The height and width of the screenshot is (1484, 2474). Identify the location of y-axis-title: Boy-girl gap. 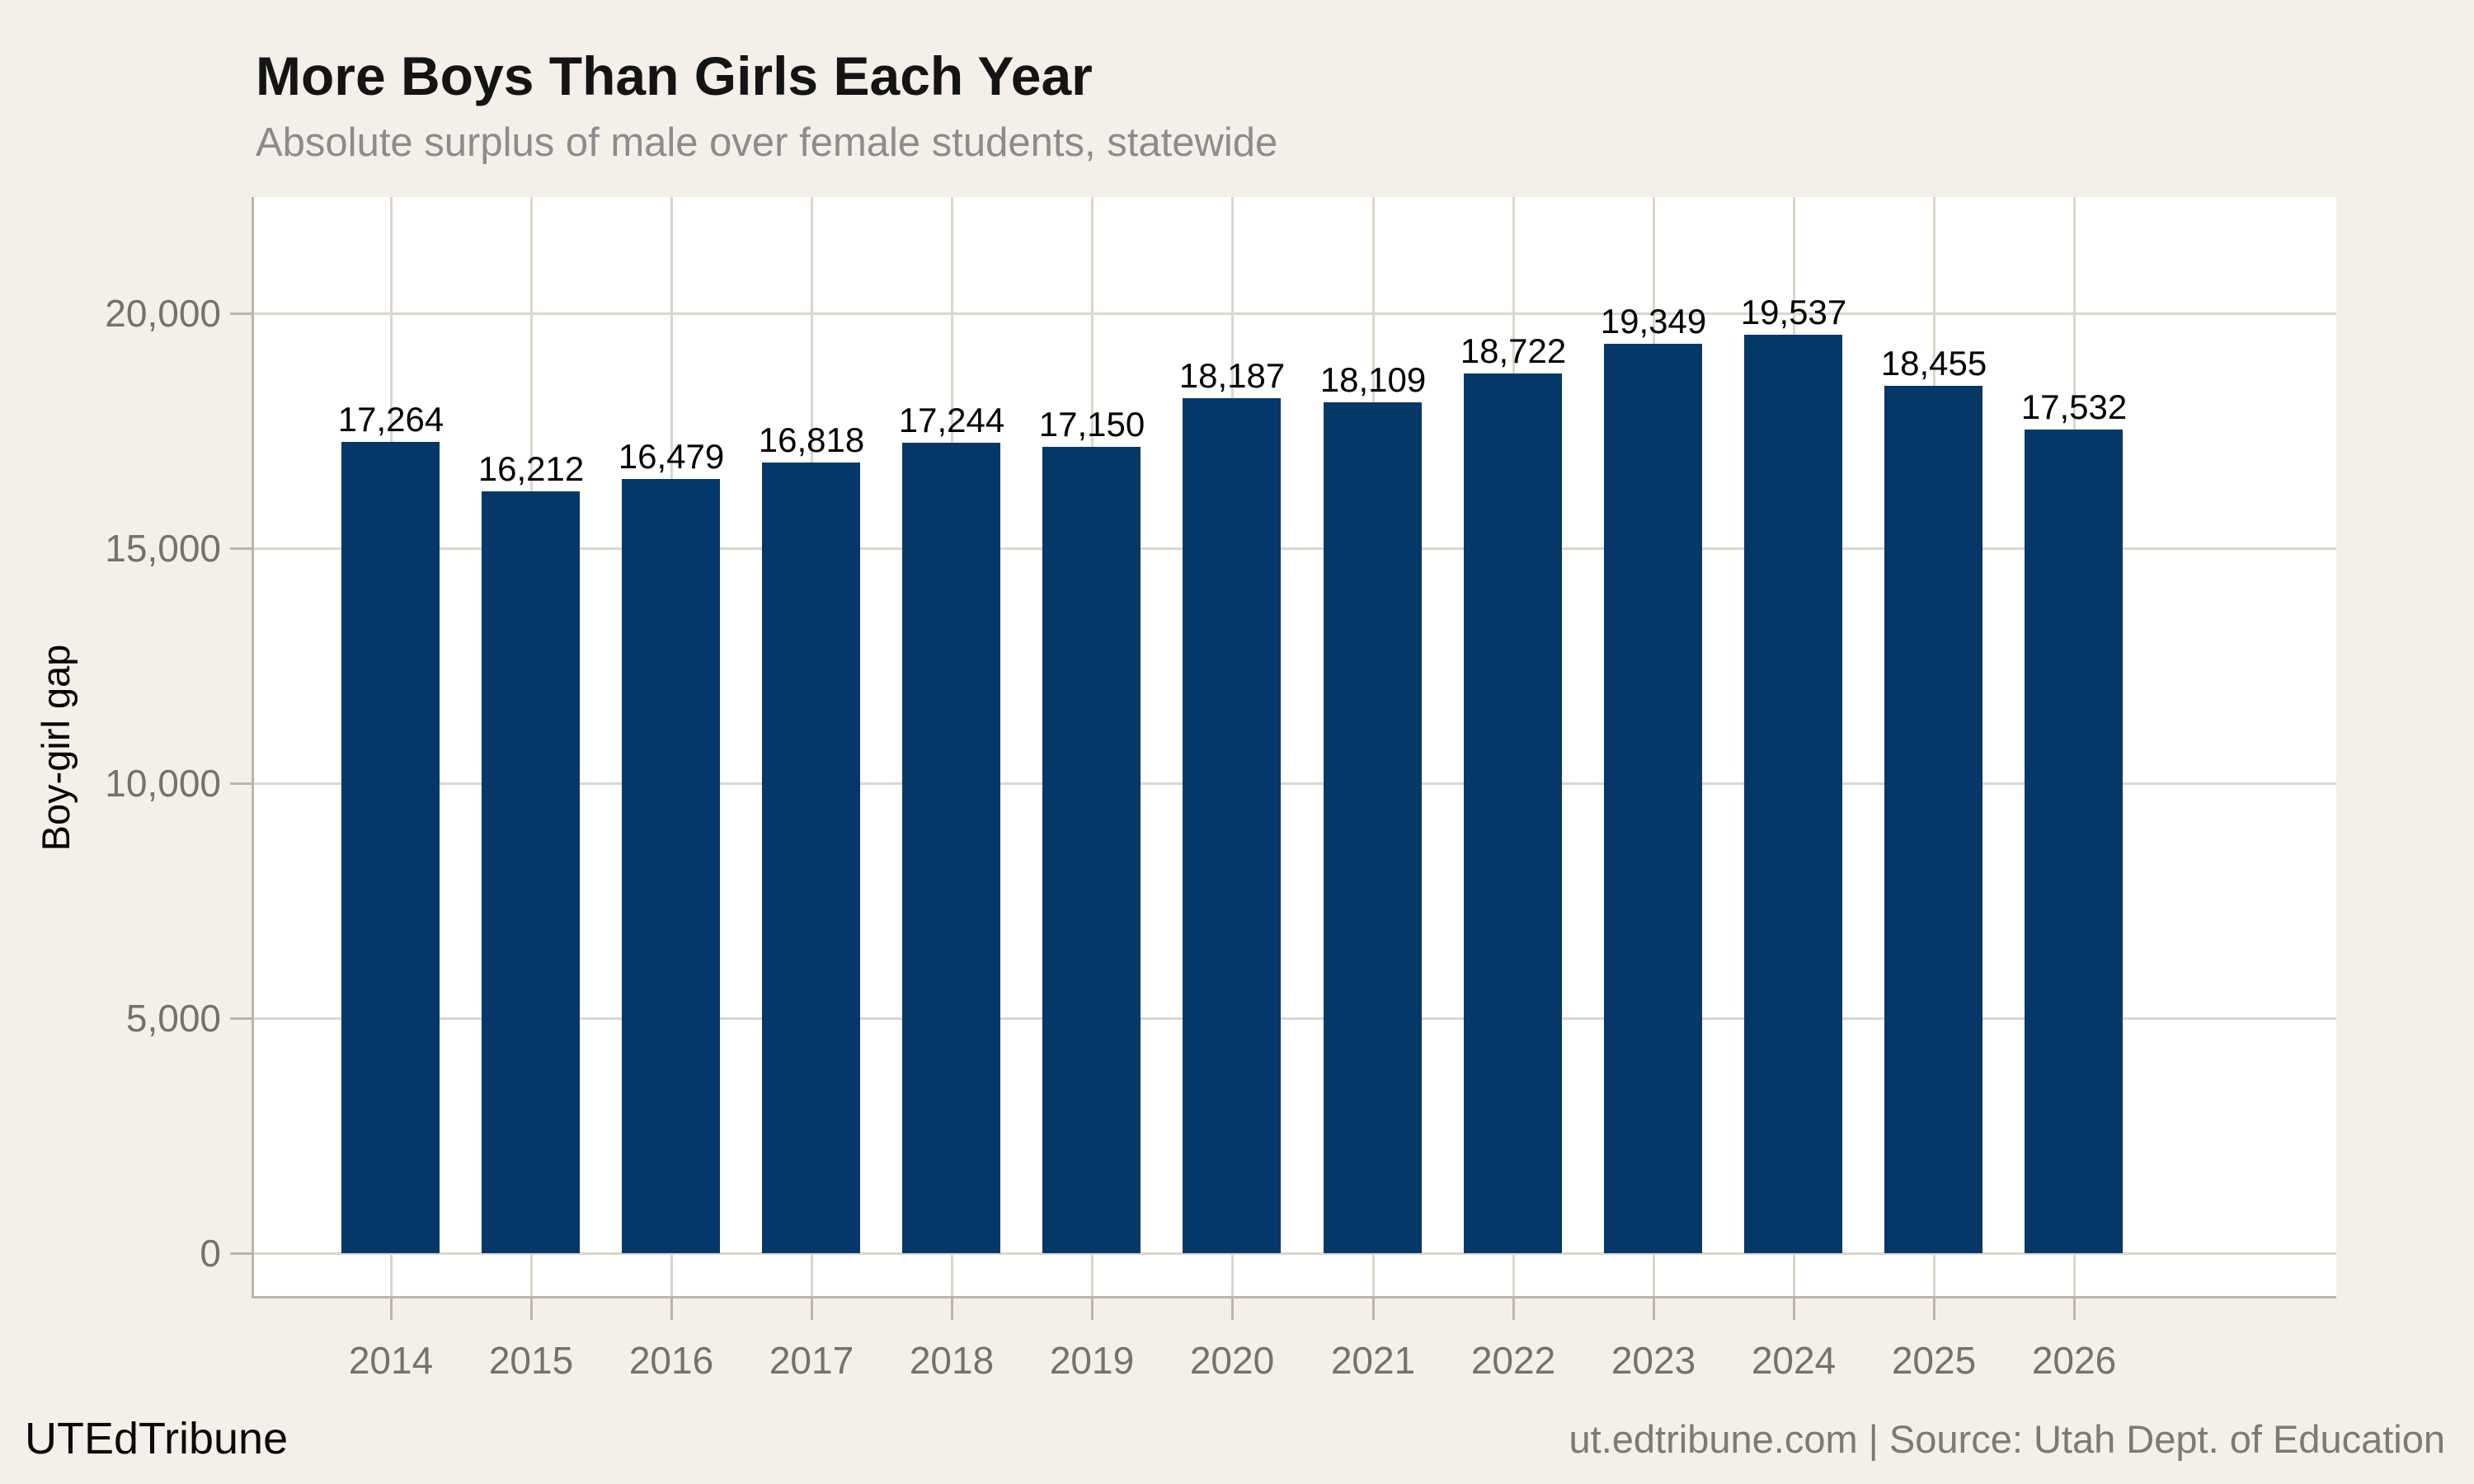
(56, 748).